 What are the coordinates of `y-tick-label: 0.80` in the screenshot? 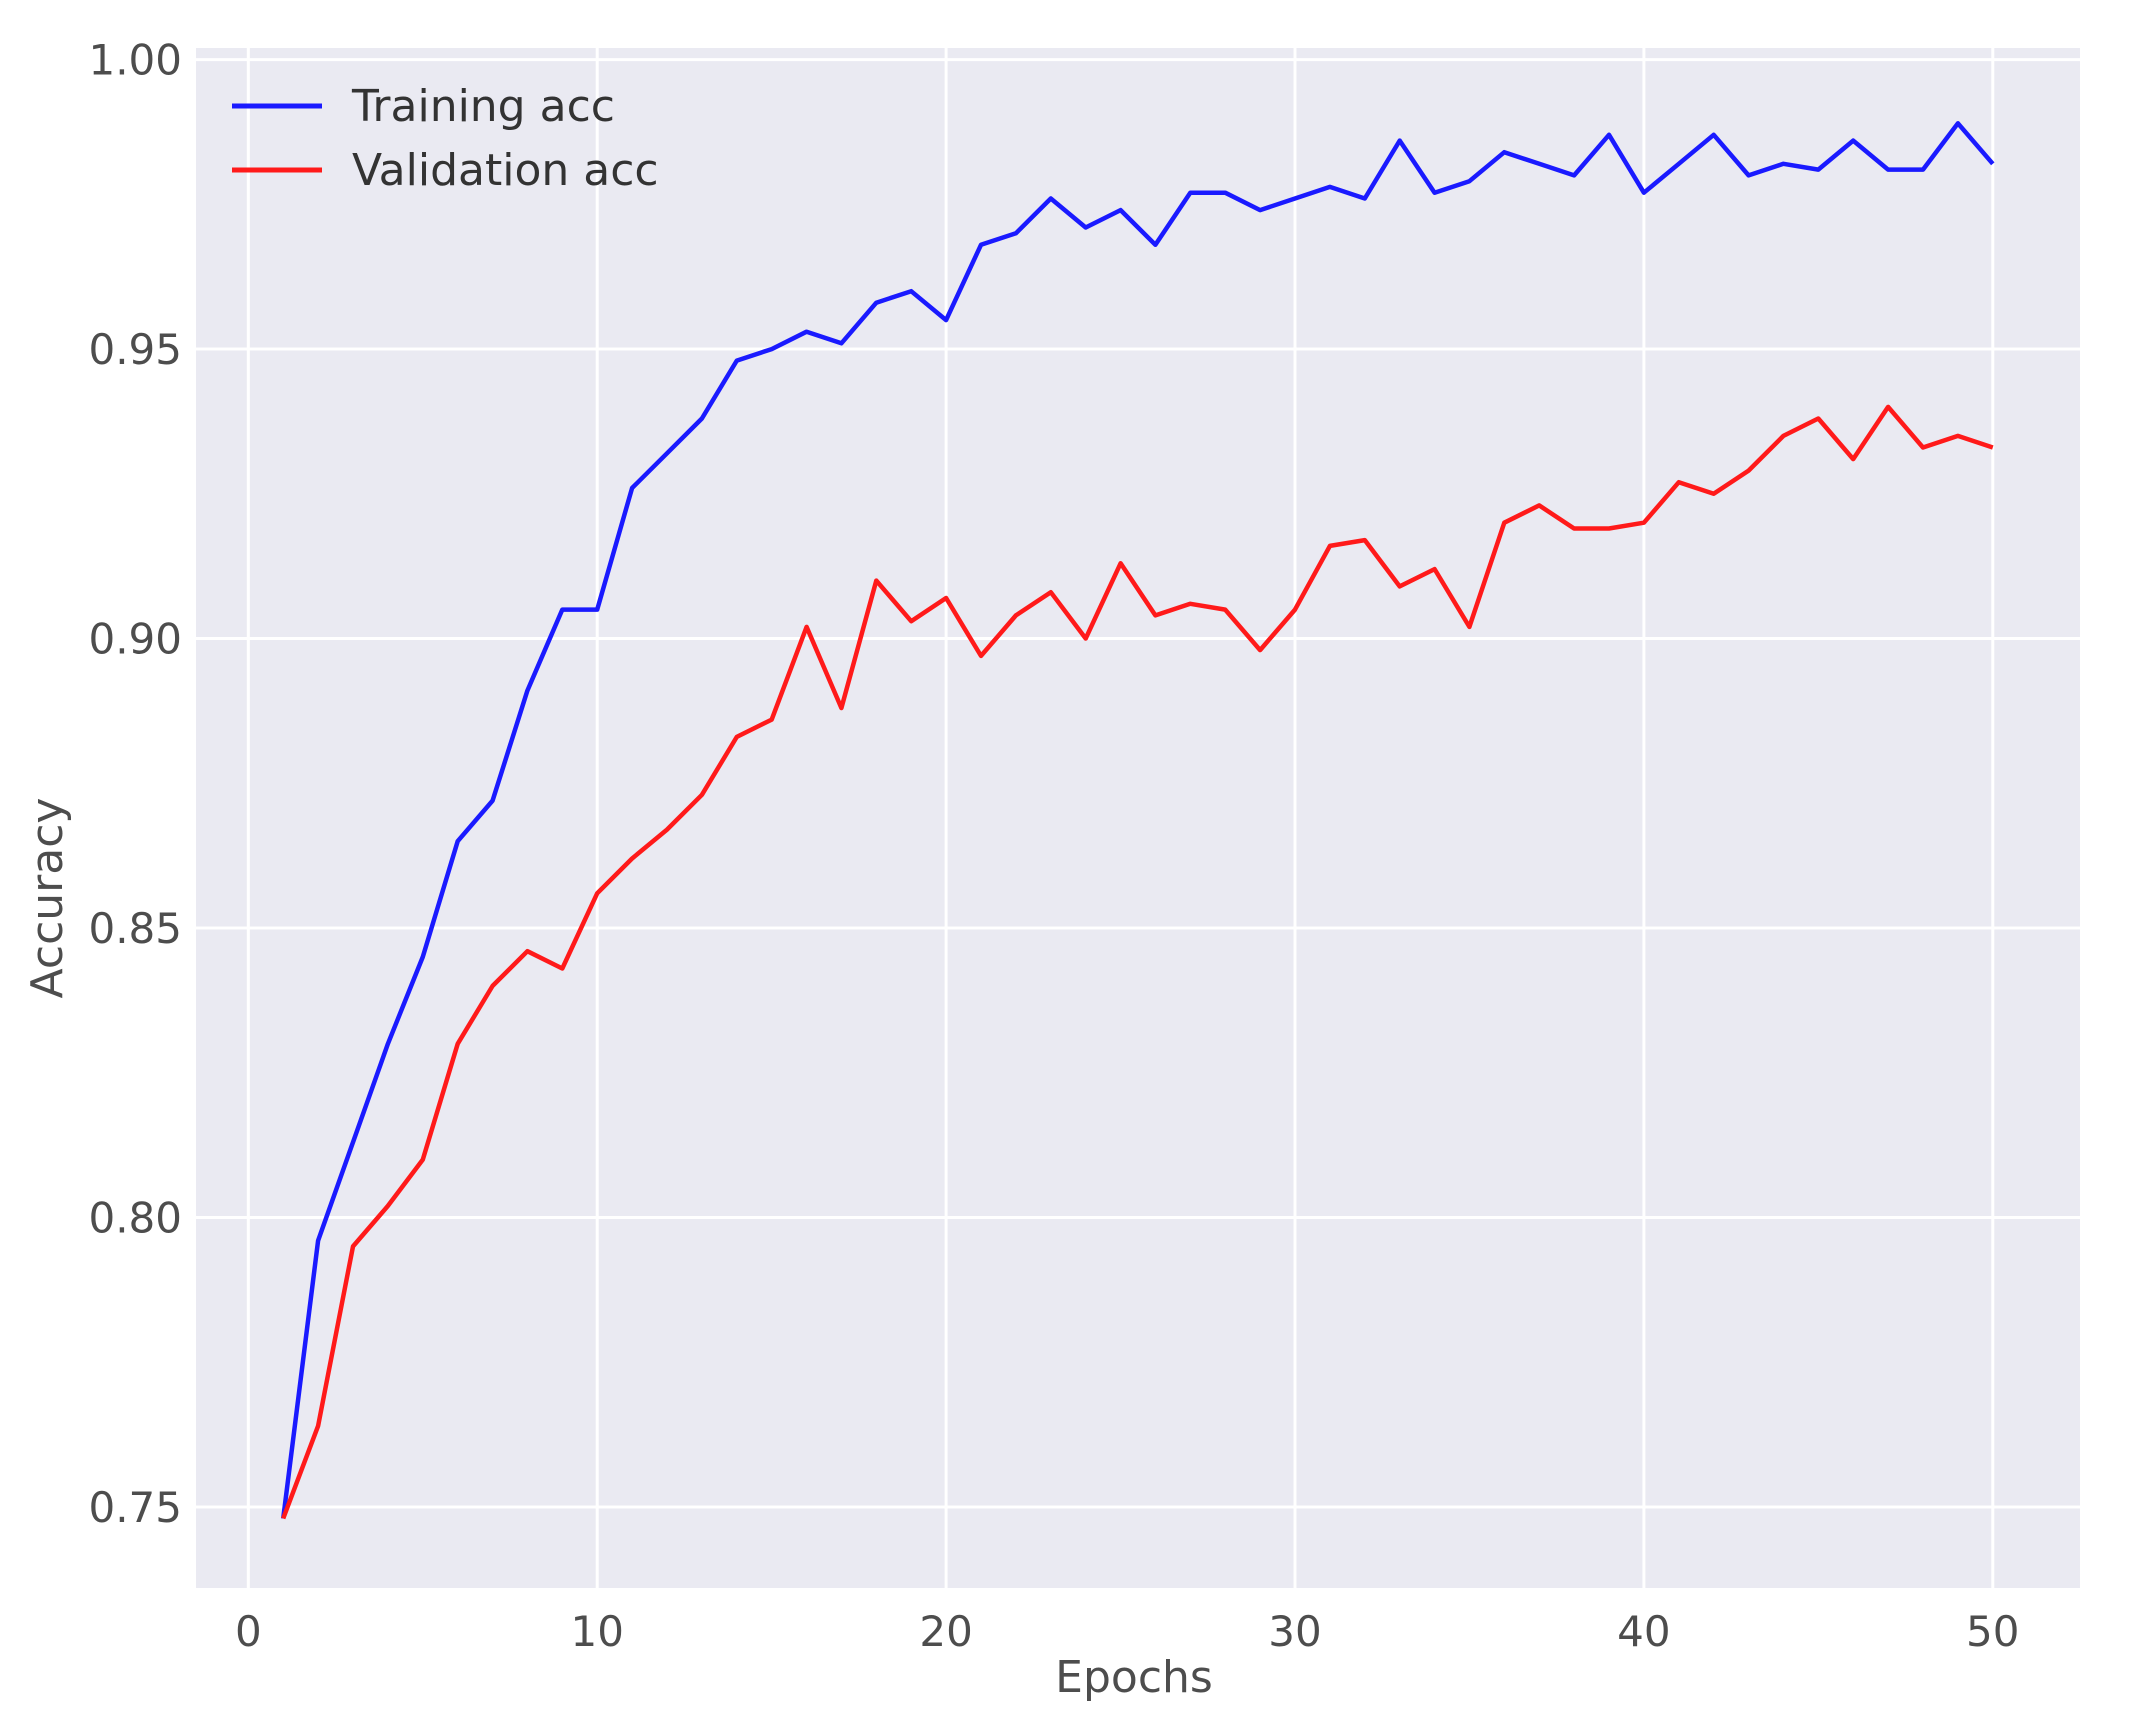 It's located at (135, 1217).